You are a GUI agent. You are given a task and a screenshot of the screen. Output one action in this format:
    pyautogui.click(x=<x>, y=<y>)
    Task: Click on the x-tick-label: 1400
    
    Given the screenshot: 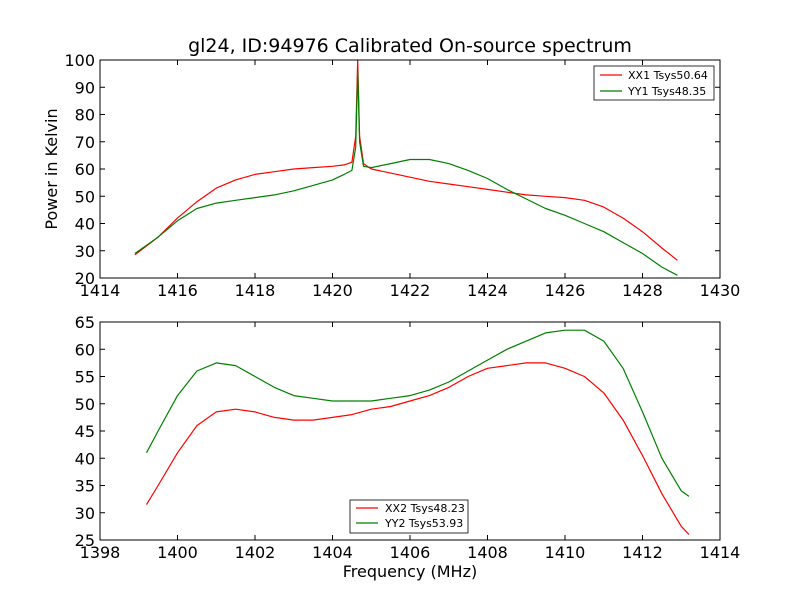 What is the action you would take?
    pyautogui.click(x=177, y=552)
    